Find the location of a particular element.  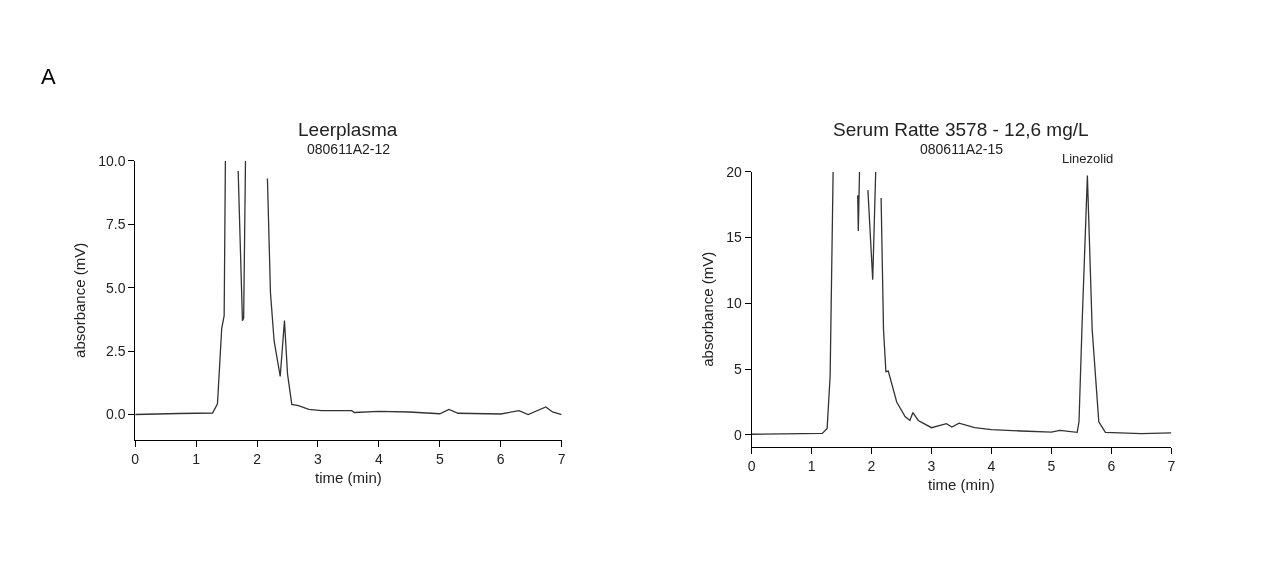

y-tick-label: 5.0 is located at coordinates (115, 287).